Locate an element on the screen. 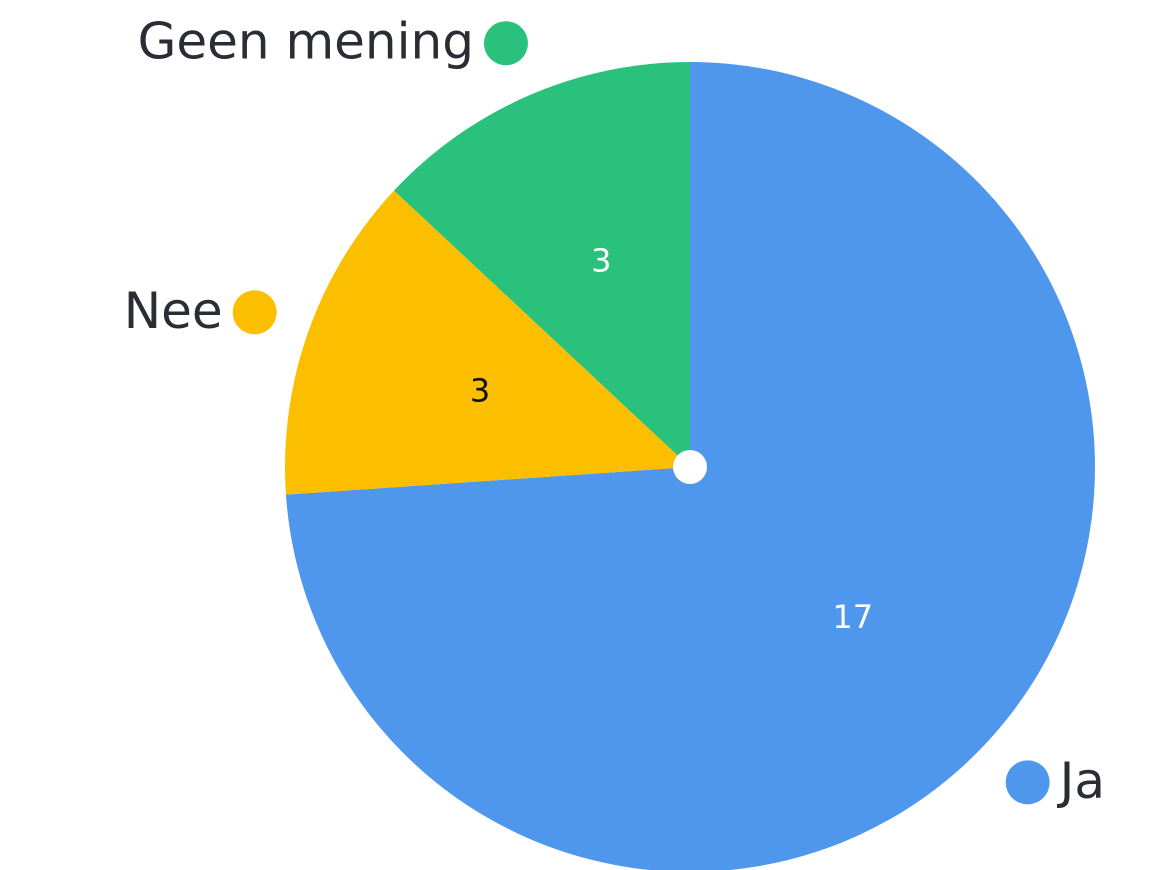 Image resolution: width=1152 pixels, height=870 pixels. category-label: Nee is located at coordinates (173, 311).